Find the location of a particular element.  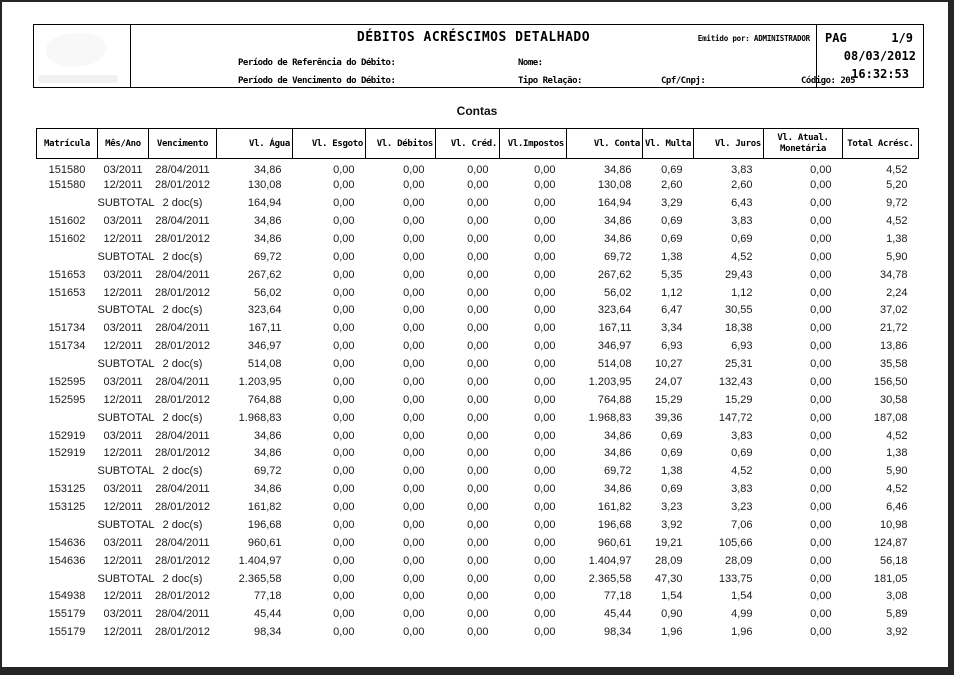

table-cell: 1,12 is located at coordinates (672, 292).